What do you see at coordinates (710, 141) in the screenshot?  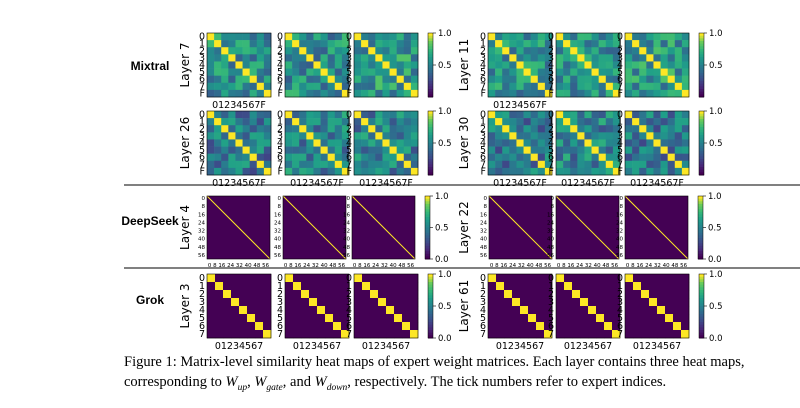 I see `colorbar: 1.00.5` at bounding box center [710, 141].